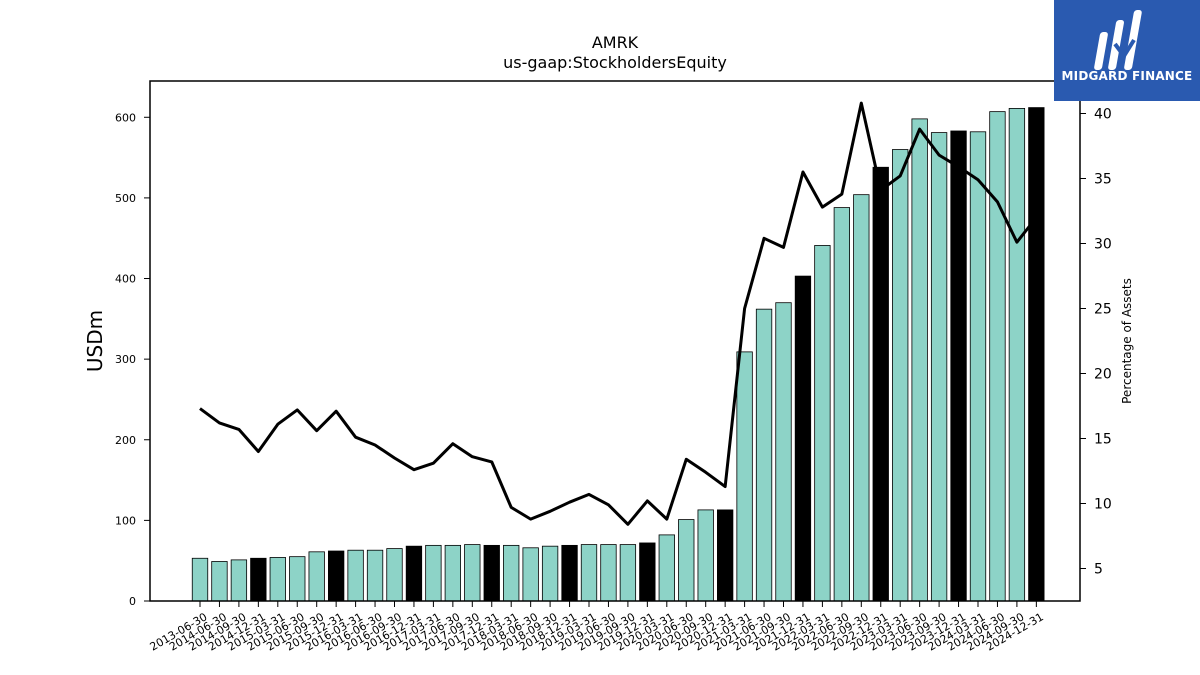  What do you see at coordinates (125, 520) in the screenshot?
I see `left-tick-label: 100` at bounding box center [125, 520].